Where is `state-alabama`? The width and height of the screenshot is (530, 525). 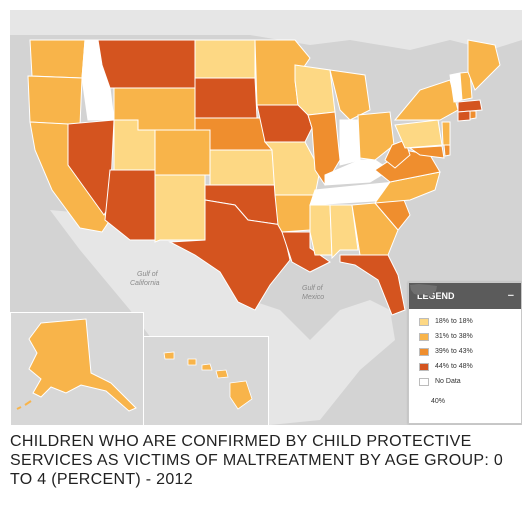 state-alabama is located at coordinates (344, 232).